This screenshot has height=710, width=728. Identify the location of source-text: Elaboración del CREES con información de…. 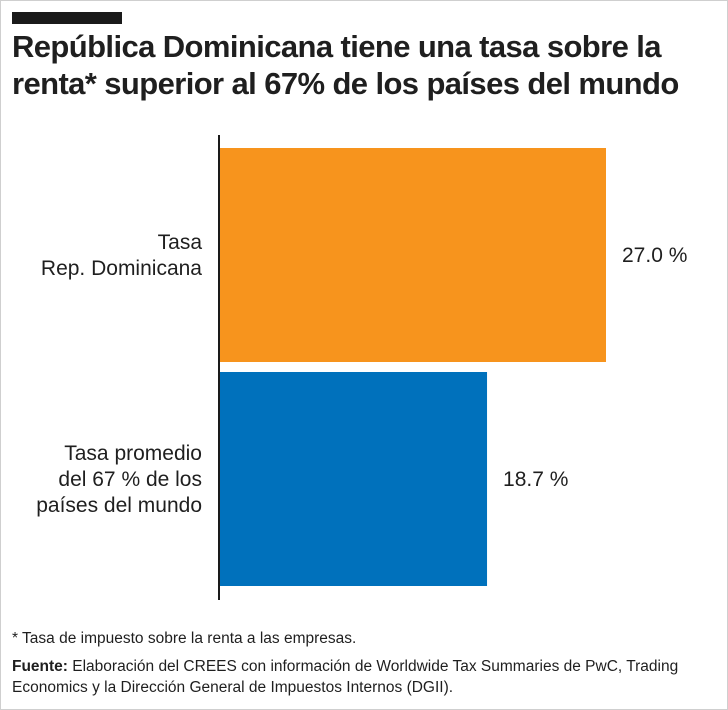
(345, 677).